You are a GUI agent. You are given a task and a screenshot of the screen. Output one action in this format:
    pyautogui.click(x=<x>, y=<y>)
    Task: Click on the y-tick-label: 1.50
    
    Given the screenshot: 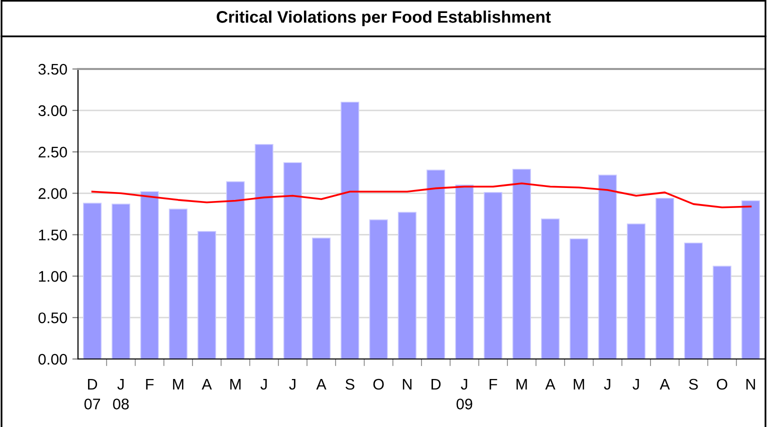 What is the action you would take?
    pyautogui.click(x=53, y=235)
    